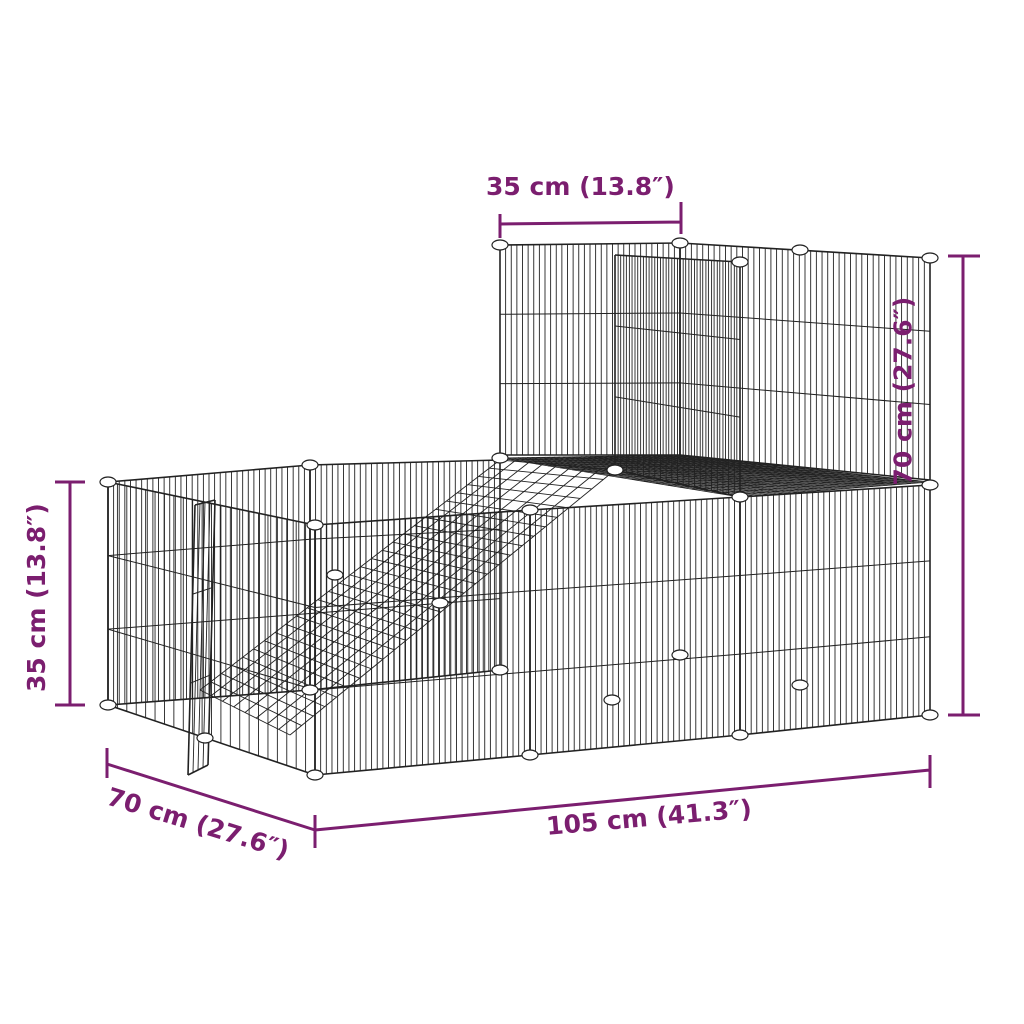 The width and height of the screenshot is (1024, 1024). Describe the element at coordinates (70, 593) in the screenshot. I see `height-line-left` at that location.